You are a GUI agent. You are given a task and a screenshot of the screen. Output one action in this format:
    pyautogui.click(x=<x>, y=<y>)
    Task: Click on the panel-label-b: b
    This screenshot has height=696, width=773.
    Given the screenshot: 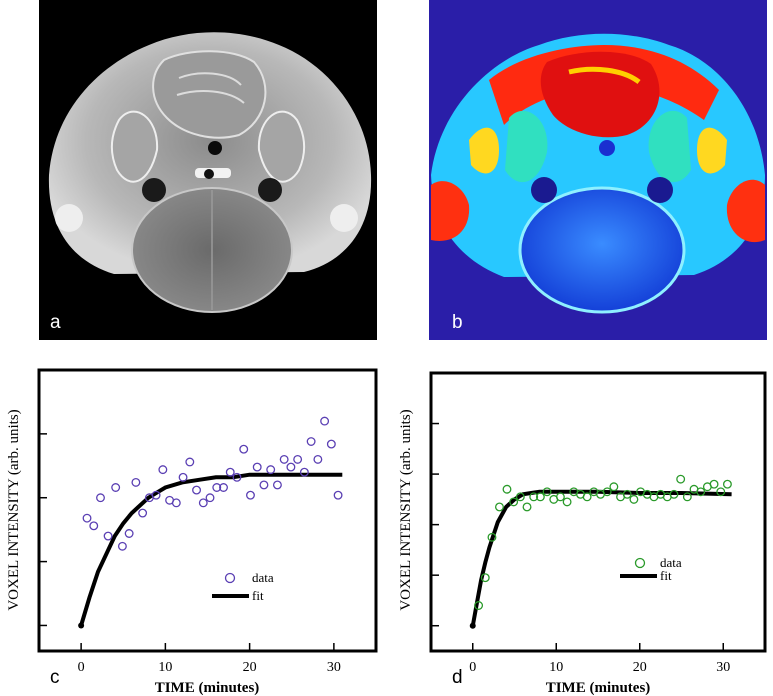 What is the action you would take?
    pyautogui.click(x=457, y=322)
    